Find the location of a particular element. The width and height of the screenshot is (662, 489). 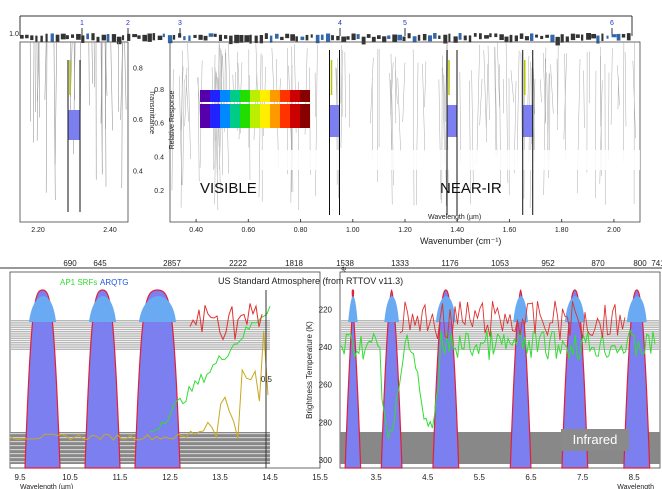

bottom-left-ytick-label: 0.5 is located at coordinates (267, 379).